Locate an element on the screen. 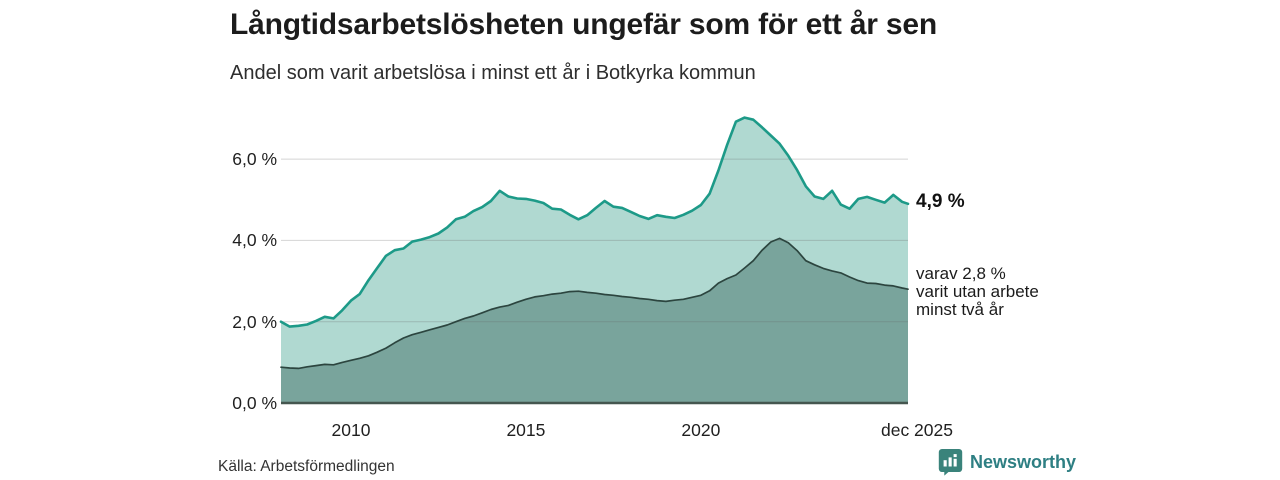 This screenshot has width=1280, height=480. newsworthy-logo: Newsworthy is located at coordinates (1007, 462).